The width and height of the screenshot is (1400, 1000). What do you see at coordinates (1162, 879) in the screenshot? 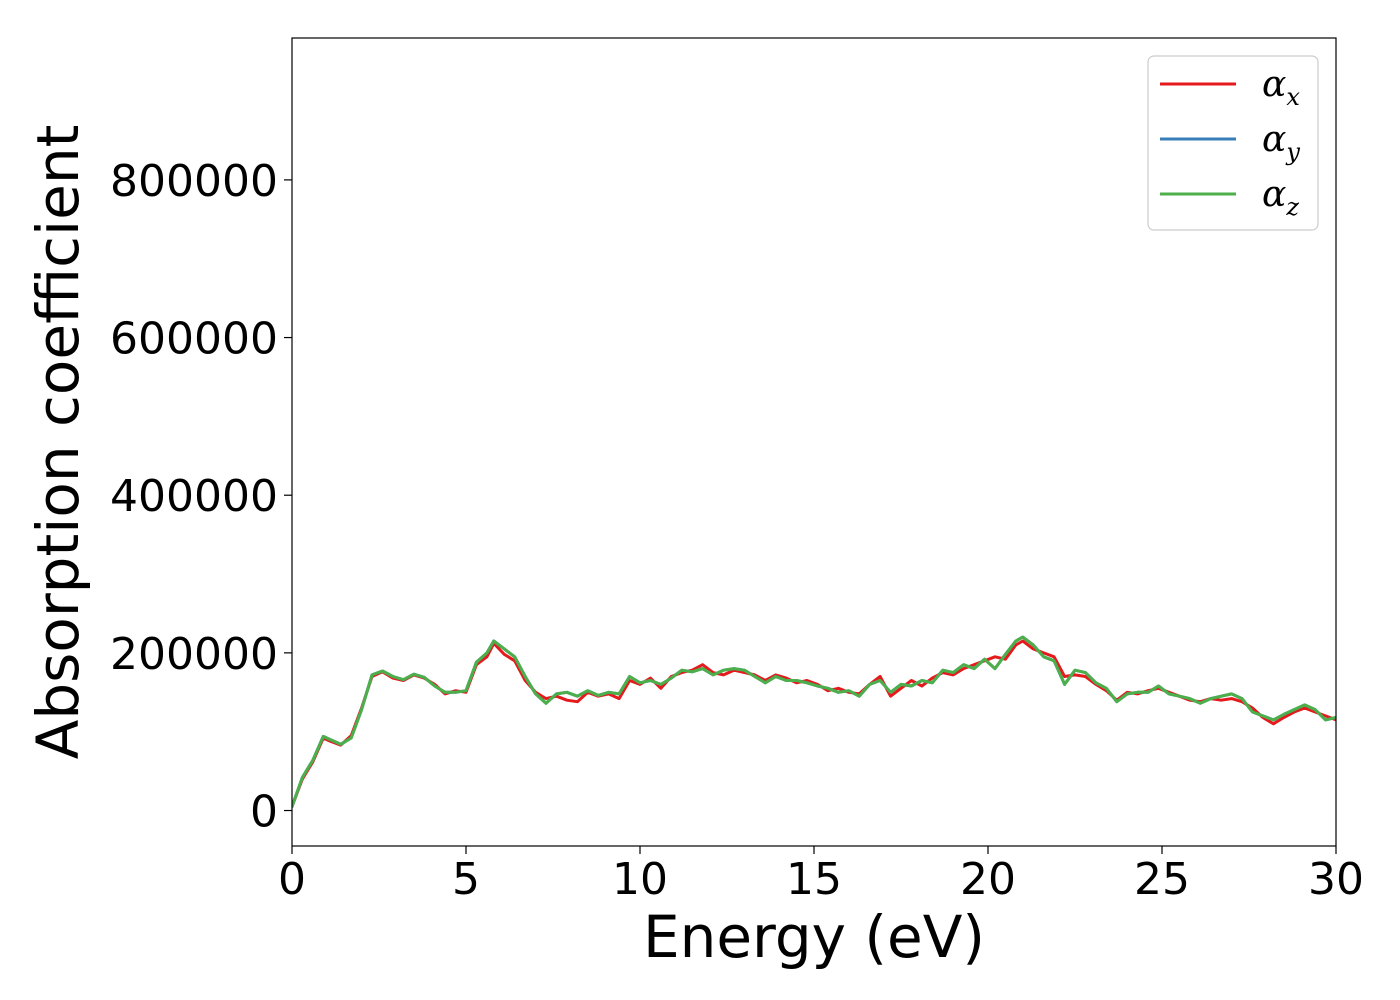
I see `x-tick-label: 25` at bounding box center [1162, 879].